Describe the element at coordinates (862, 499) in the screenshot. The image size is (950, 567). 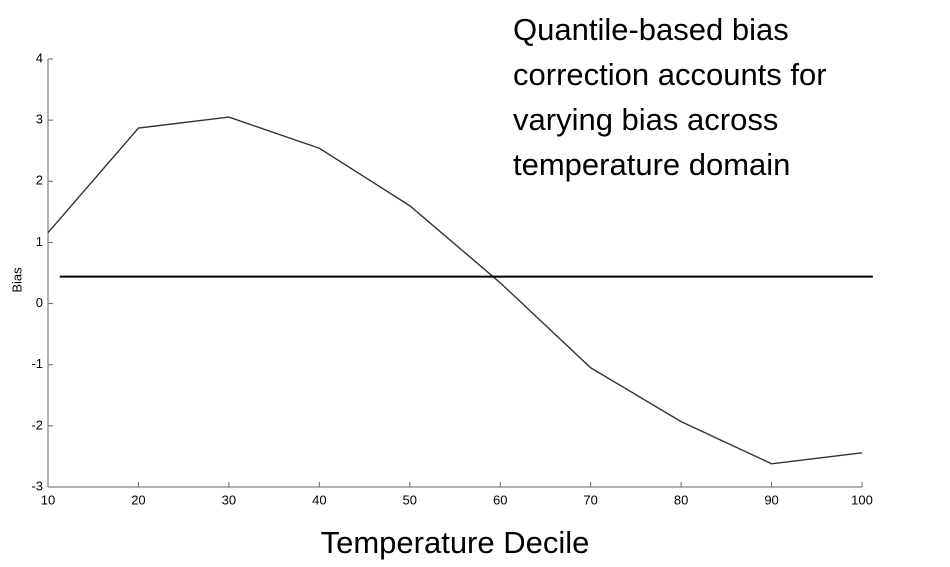
I see `x-tick-label: 100` at that location.